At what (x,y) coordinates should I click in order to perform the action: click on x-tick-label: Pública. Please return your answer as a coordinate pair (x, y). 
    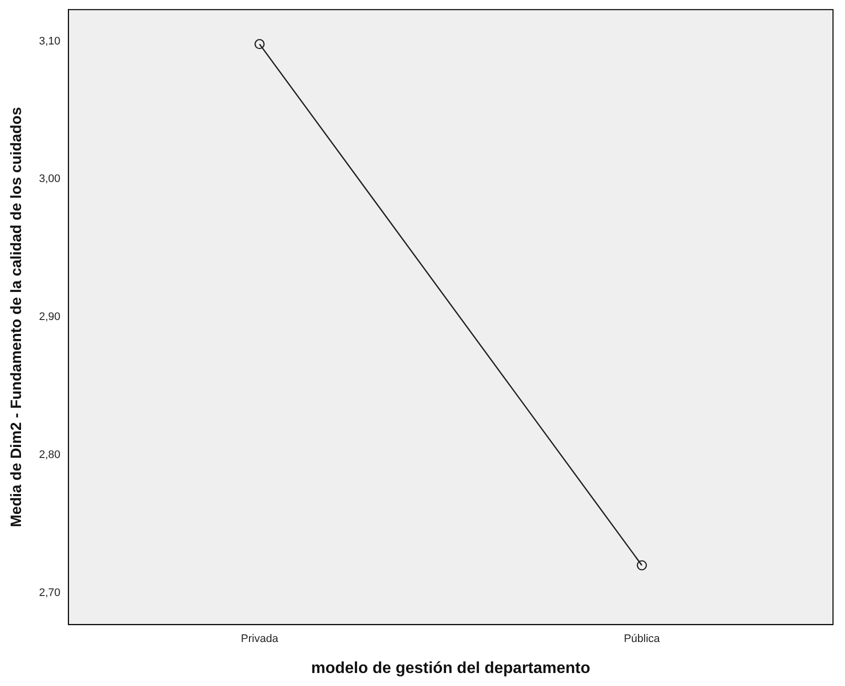
    Looking at the image, I should click on (642, 639).